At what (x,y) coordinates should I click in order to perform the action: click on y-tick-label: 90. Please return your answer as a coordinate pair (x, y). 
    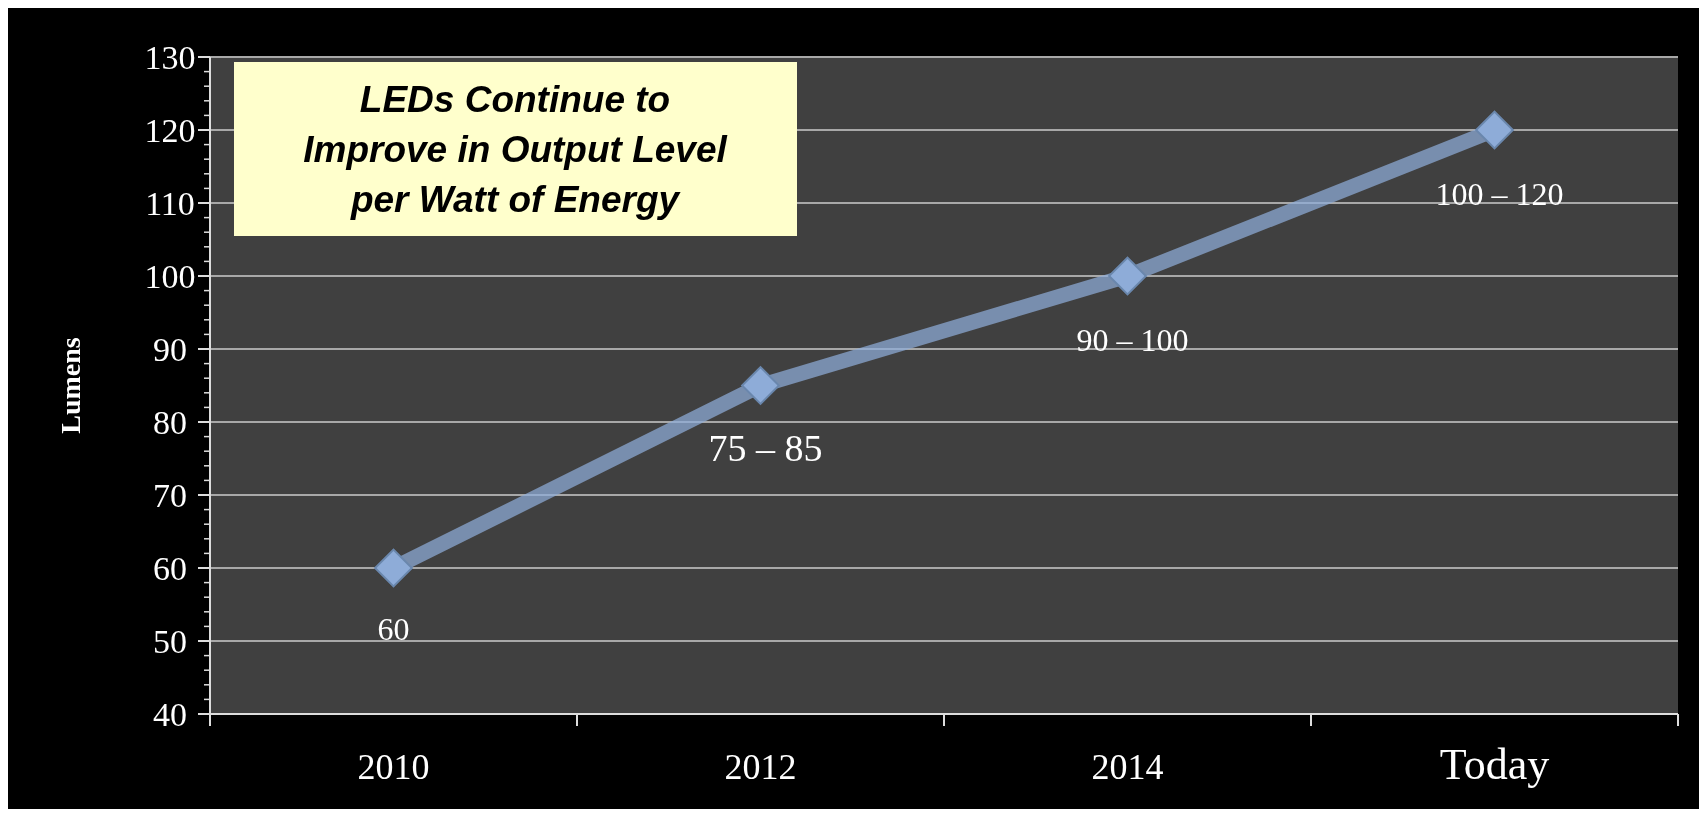
    Looking at the image, I should click on (170, 349).